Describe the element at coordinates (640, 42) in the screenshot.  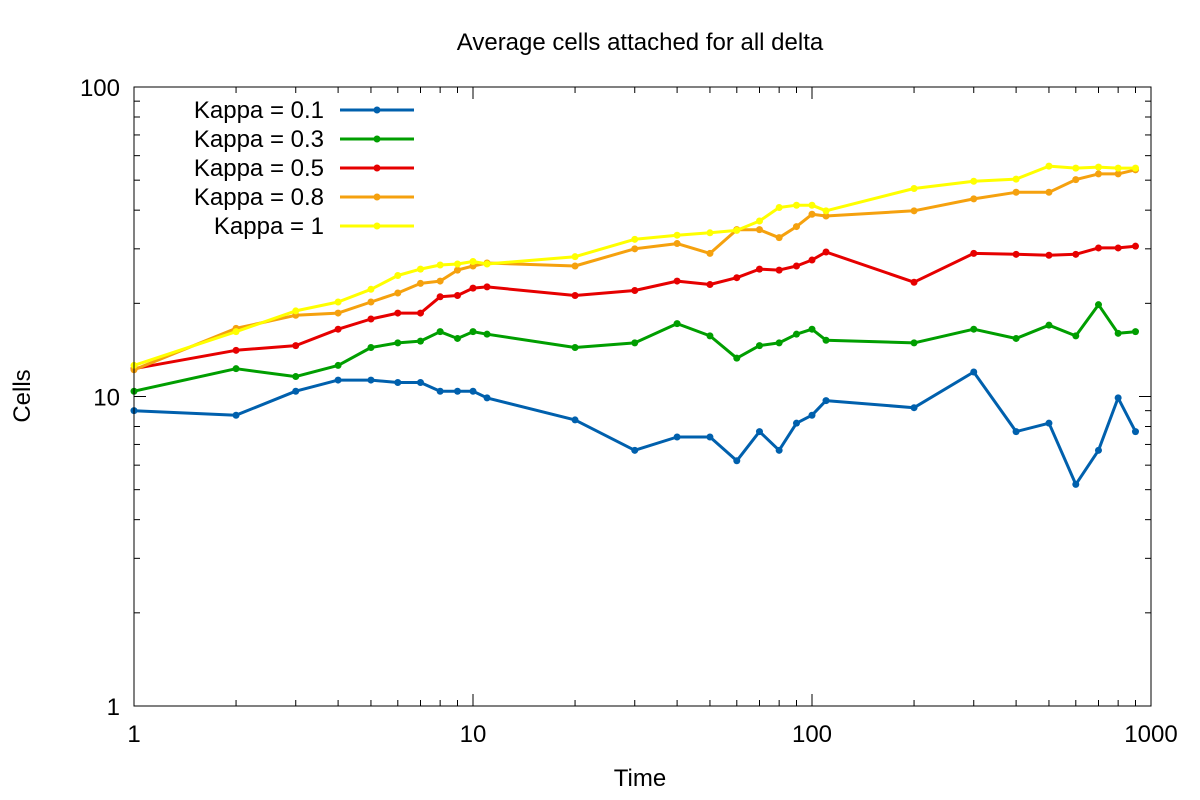
I see `chart-title: Average cells attached for all delta` at that location.